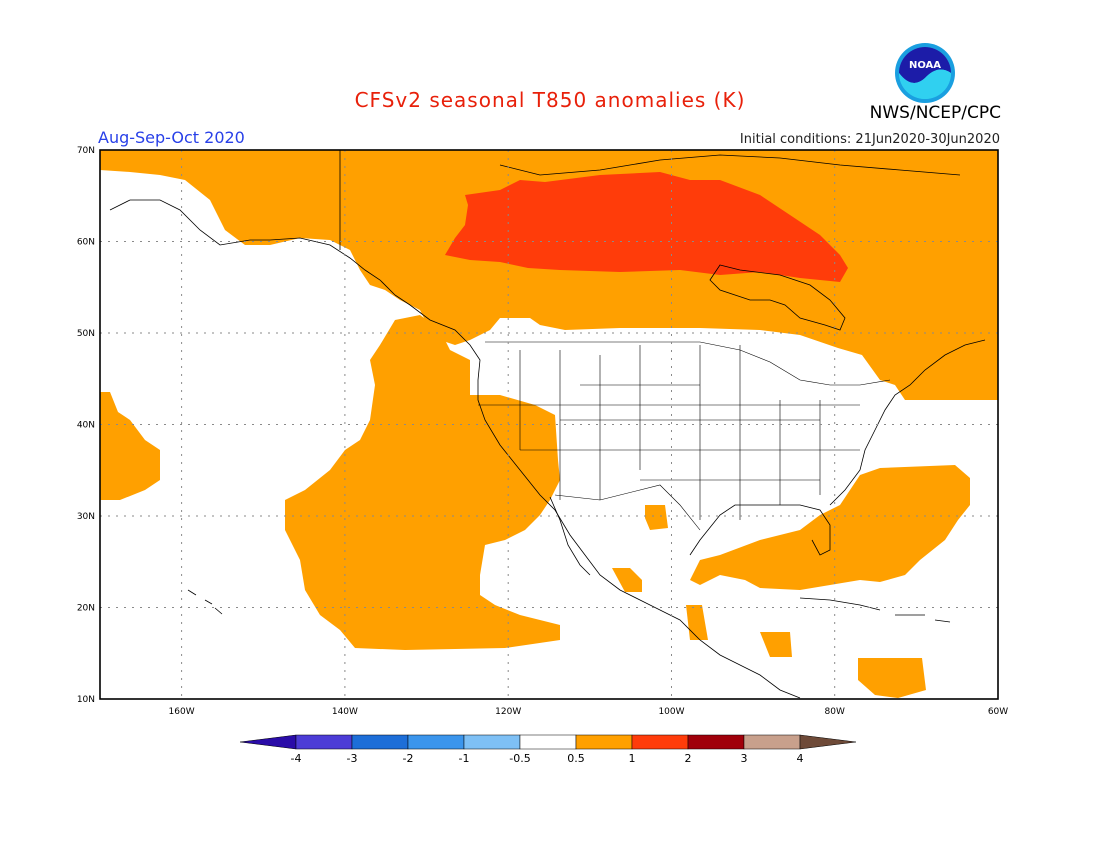 This screenshot has width=1100, height=850. What do you see at coordinates (86, 151) in the screenshot?
I see `lat-label: 70N` at bounding box center [86, 151].